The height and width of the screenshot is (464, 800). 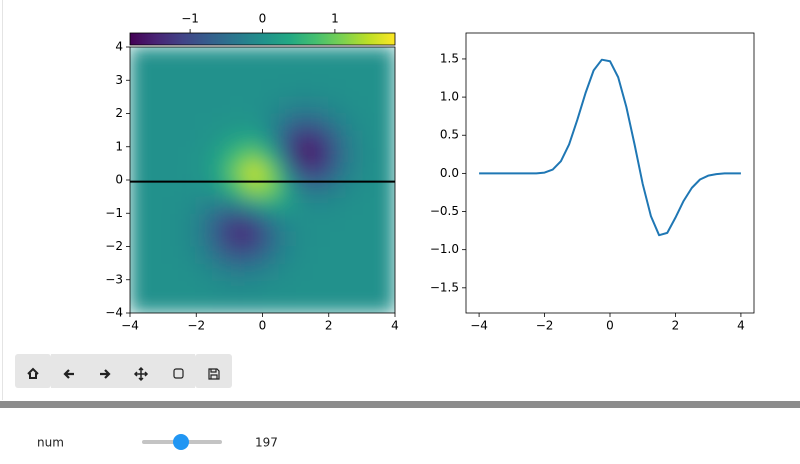 I want to click on y-tick-label: −4, so click(x=114, y=313).